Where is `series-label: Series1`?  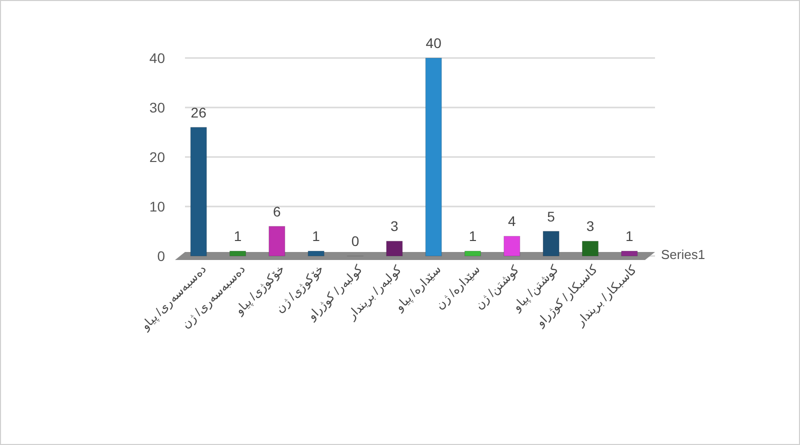
series-label: Series1 is located at coordinates (683, 254).